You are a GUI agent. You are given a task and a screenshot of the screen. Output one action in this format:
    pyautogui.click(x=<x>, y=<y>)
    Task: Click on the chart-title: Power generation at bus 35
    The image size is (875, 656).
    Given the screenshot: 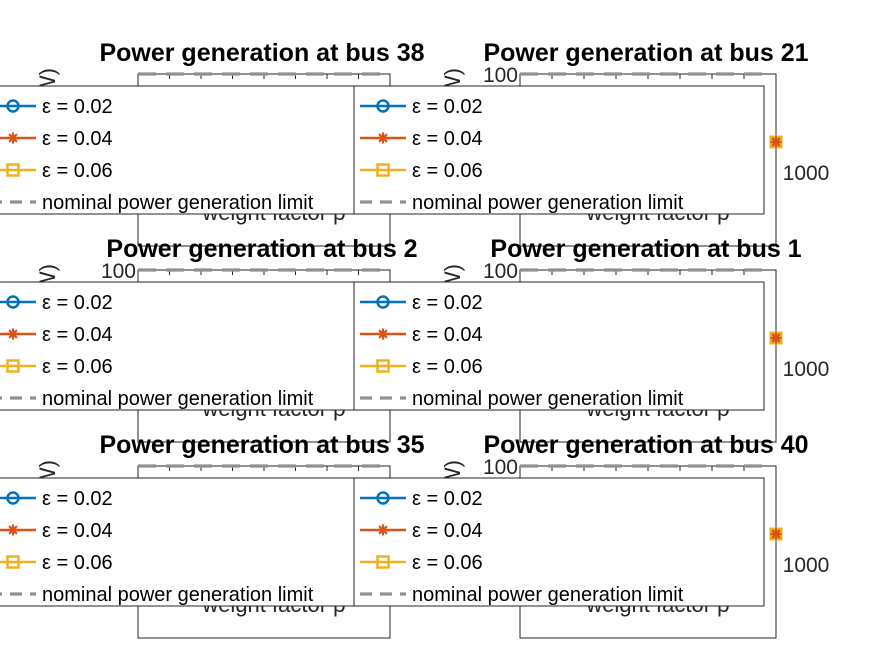 What is the action you would take?
    pyautogui.click(x=261, y=445)
    